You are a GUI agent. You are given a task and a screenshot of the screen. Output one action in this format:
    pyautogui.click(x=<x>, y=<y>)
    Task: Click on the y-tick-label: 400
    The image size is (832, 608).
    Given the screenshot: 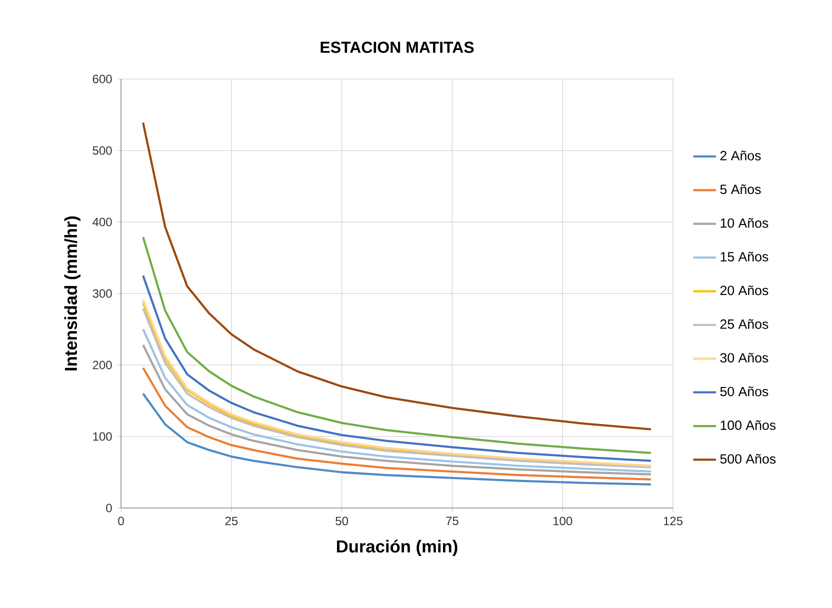 What is the action you would take?
    pyautogui.click(x=102, y=222)
    